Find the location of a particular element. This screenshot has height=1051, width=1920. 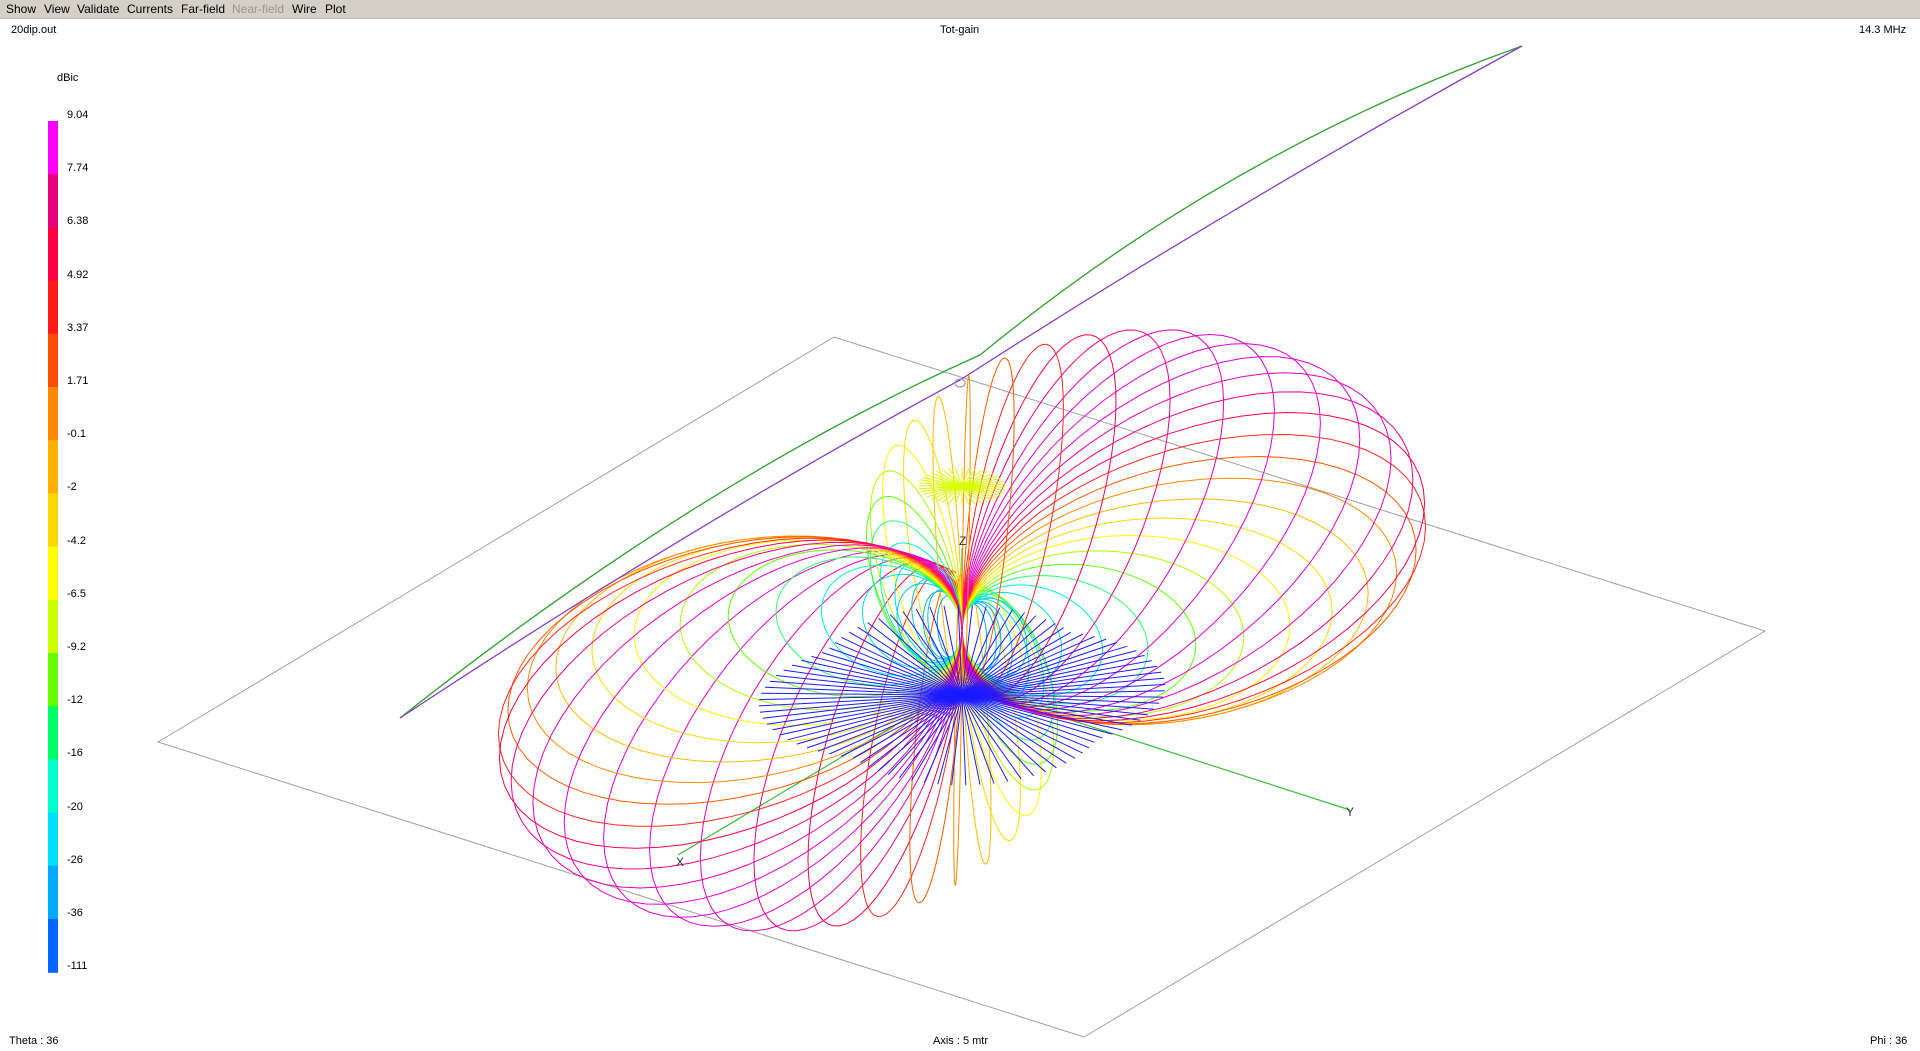

legend-unit: dBic is located at coordinates (68, 78).